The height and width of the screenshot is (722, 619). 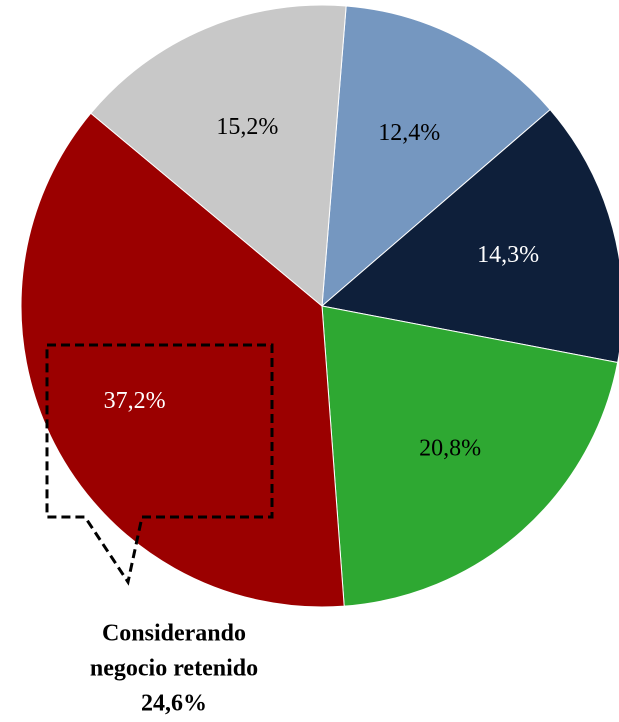 I want to click on annotation: 24,6%, so click(x=174, y=704).